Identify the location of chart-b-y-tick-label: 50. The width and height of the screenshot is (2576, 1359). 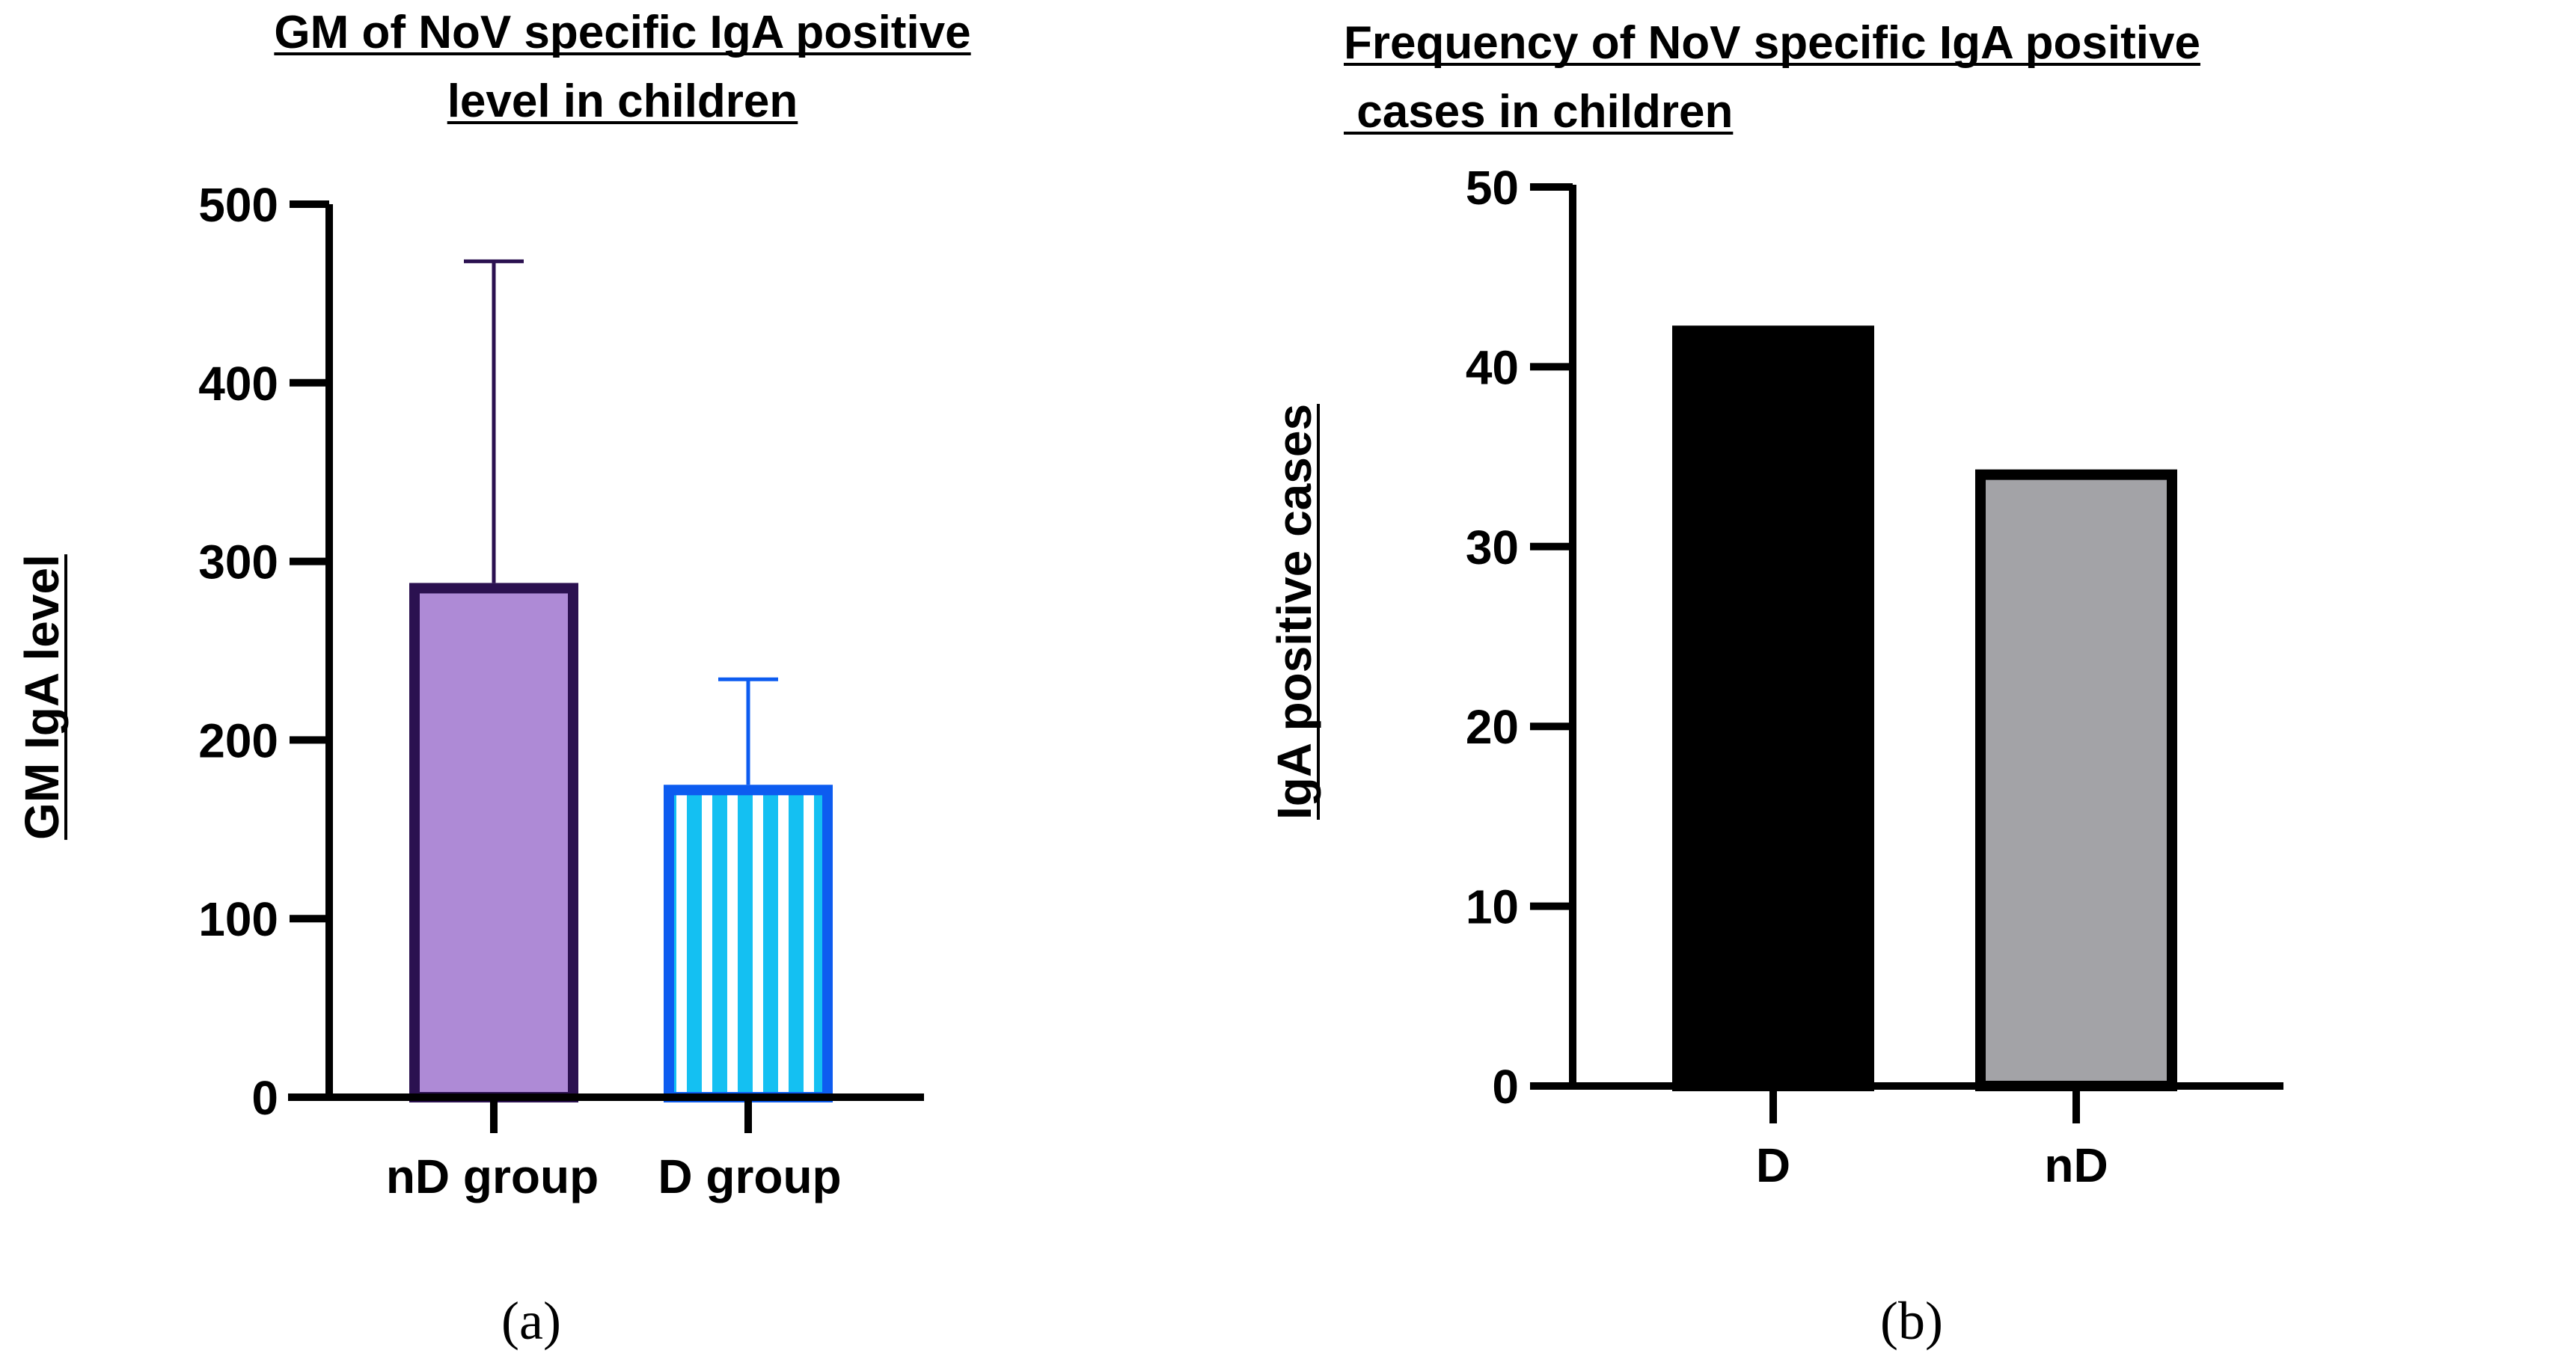
(1492, 188).